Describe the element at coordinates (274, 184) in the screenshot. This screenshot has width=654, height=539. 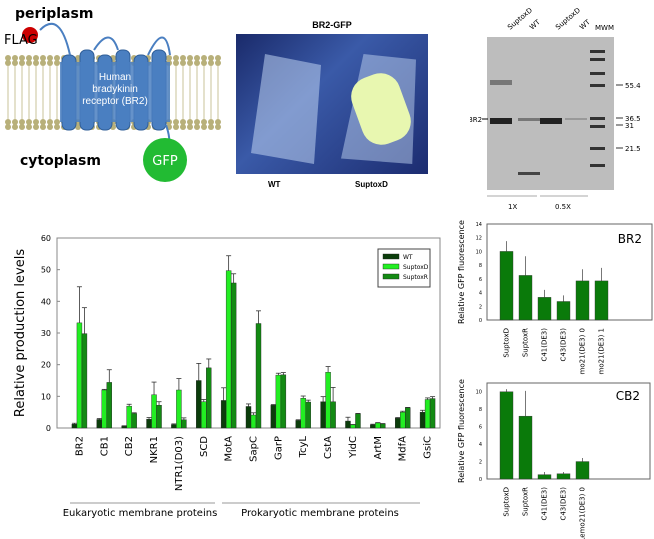
I see `photo-wt-label: WT` at that location.